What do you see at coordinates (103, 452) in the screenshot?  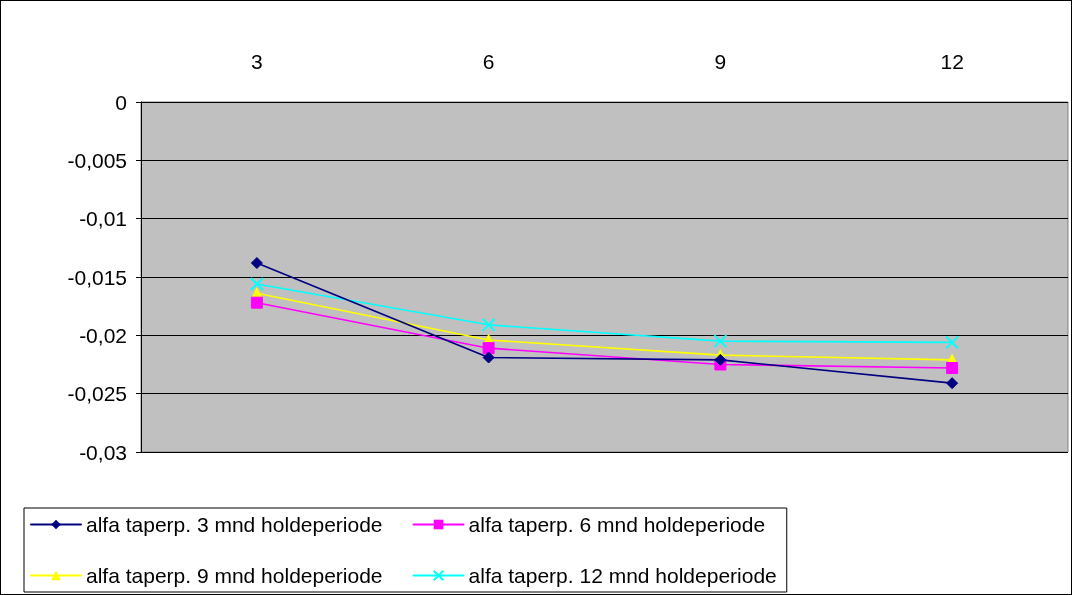 I see `y-tick-label: -0,03` at bounding box center [103, 452].